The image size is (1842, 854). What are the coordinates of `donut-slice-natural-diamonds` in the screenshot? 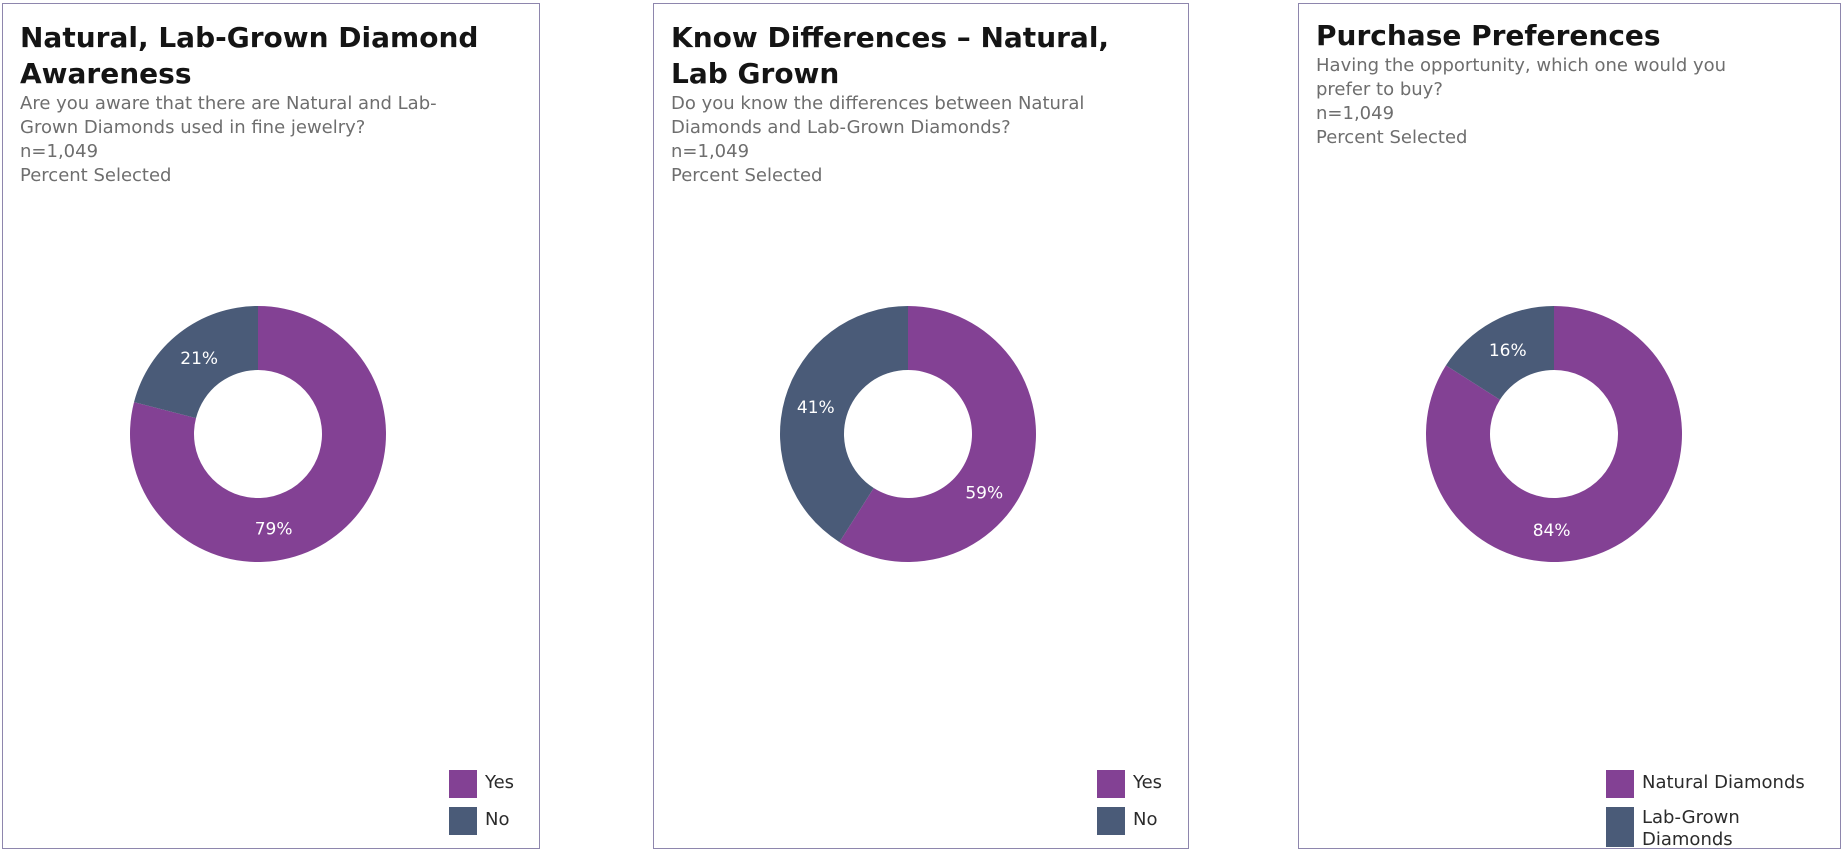 It's located at (1554, 434).